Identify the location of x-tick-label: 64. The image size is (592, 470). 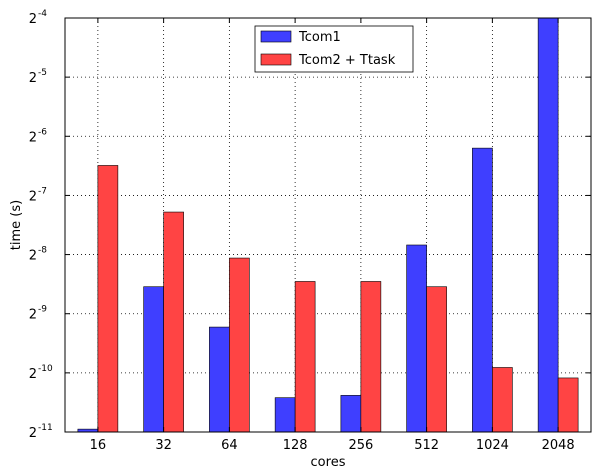
(229, 445).